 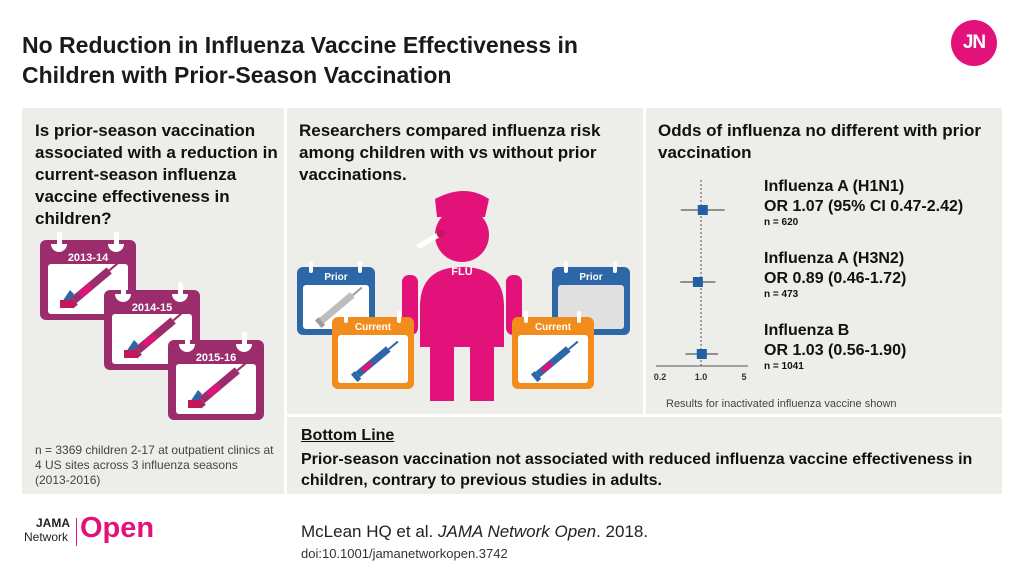 What do you see at coordinates (553, 350) in the screenshot?
I see `calendar-current-right: Current` at bounding box center [553, 350].